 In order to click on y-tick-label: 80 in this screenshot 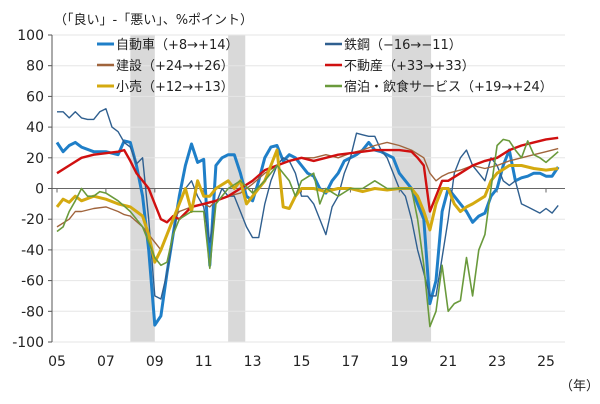, I will do `click(35, 67)`.